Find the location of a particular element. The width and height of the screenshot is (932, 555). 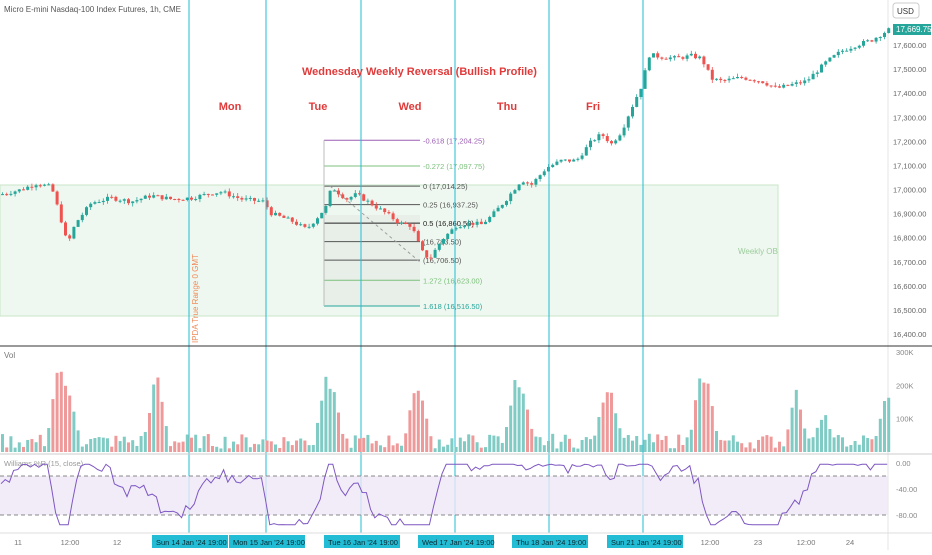

fib-level-label: -0.618 (17,204.25) is located at coordinates (454, 140).